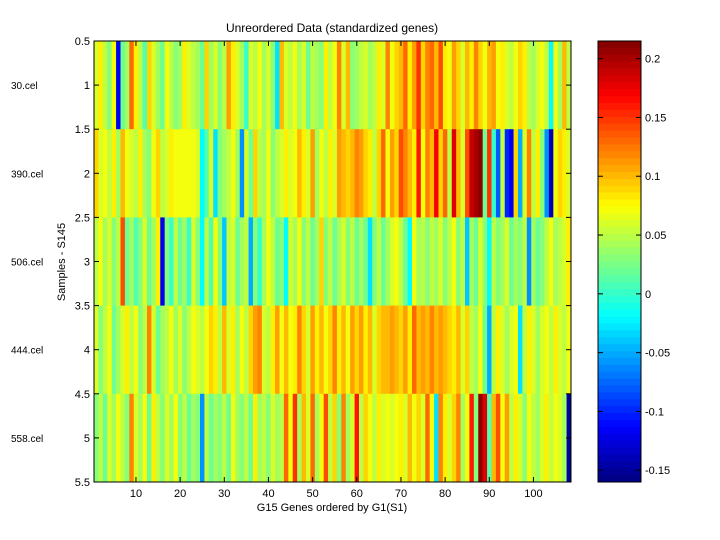 The width and height of the screenshot is (720, 540). Describe the element at coordinates (655, 118) in the screenshot. I see `colorbar-tick-label: 0.15` at that location.